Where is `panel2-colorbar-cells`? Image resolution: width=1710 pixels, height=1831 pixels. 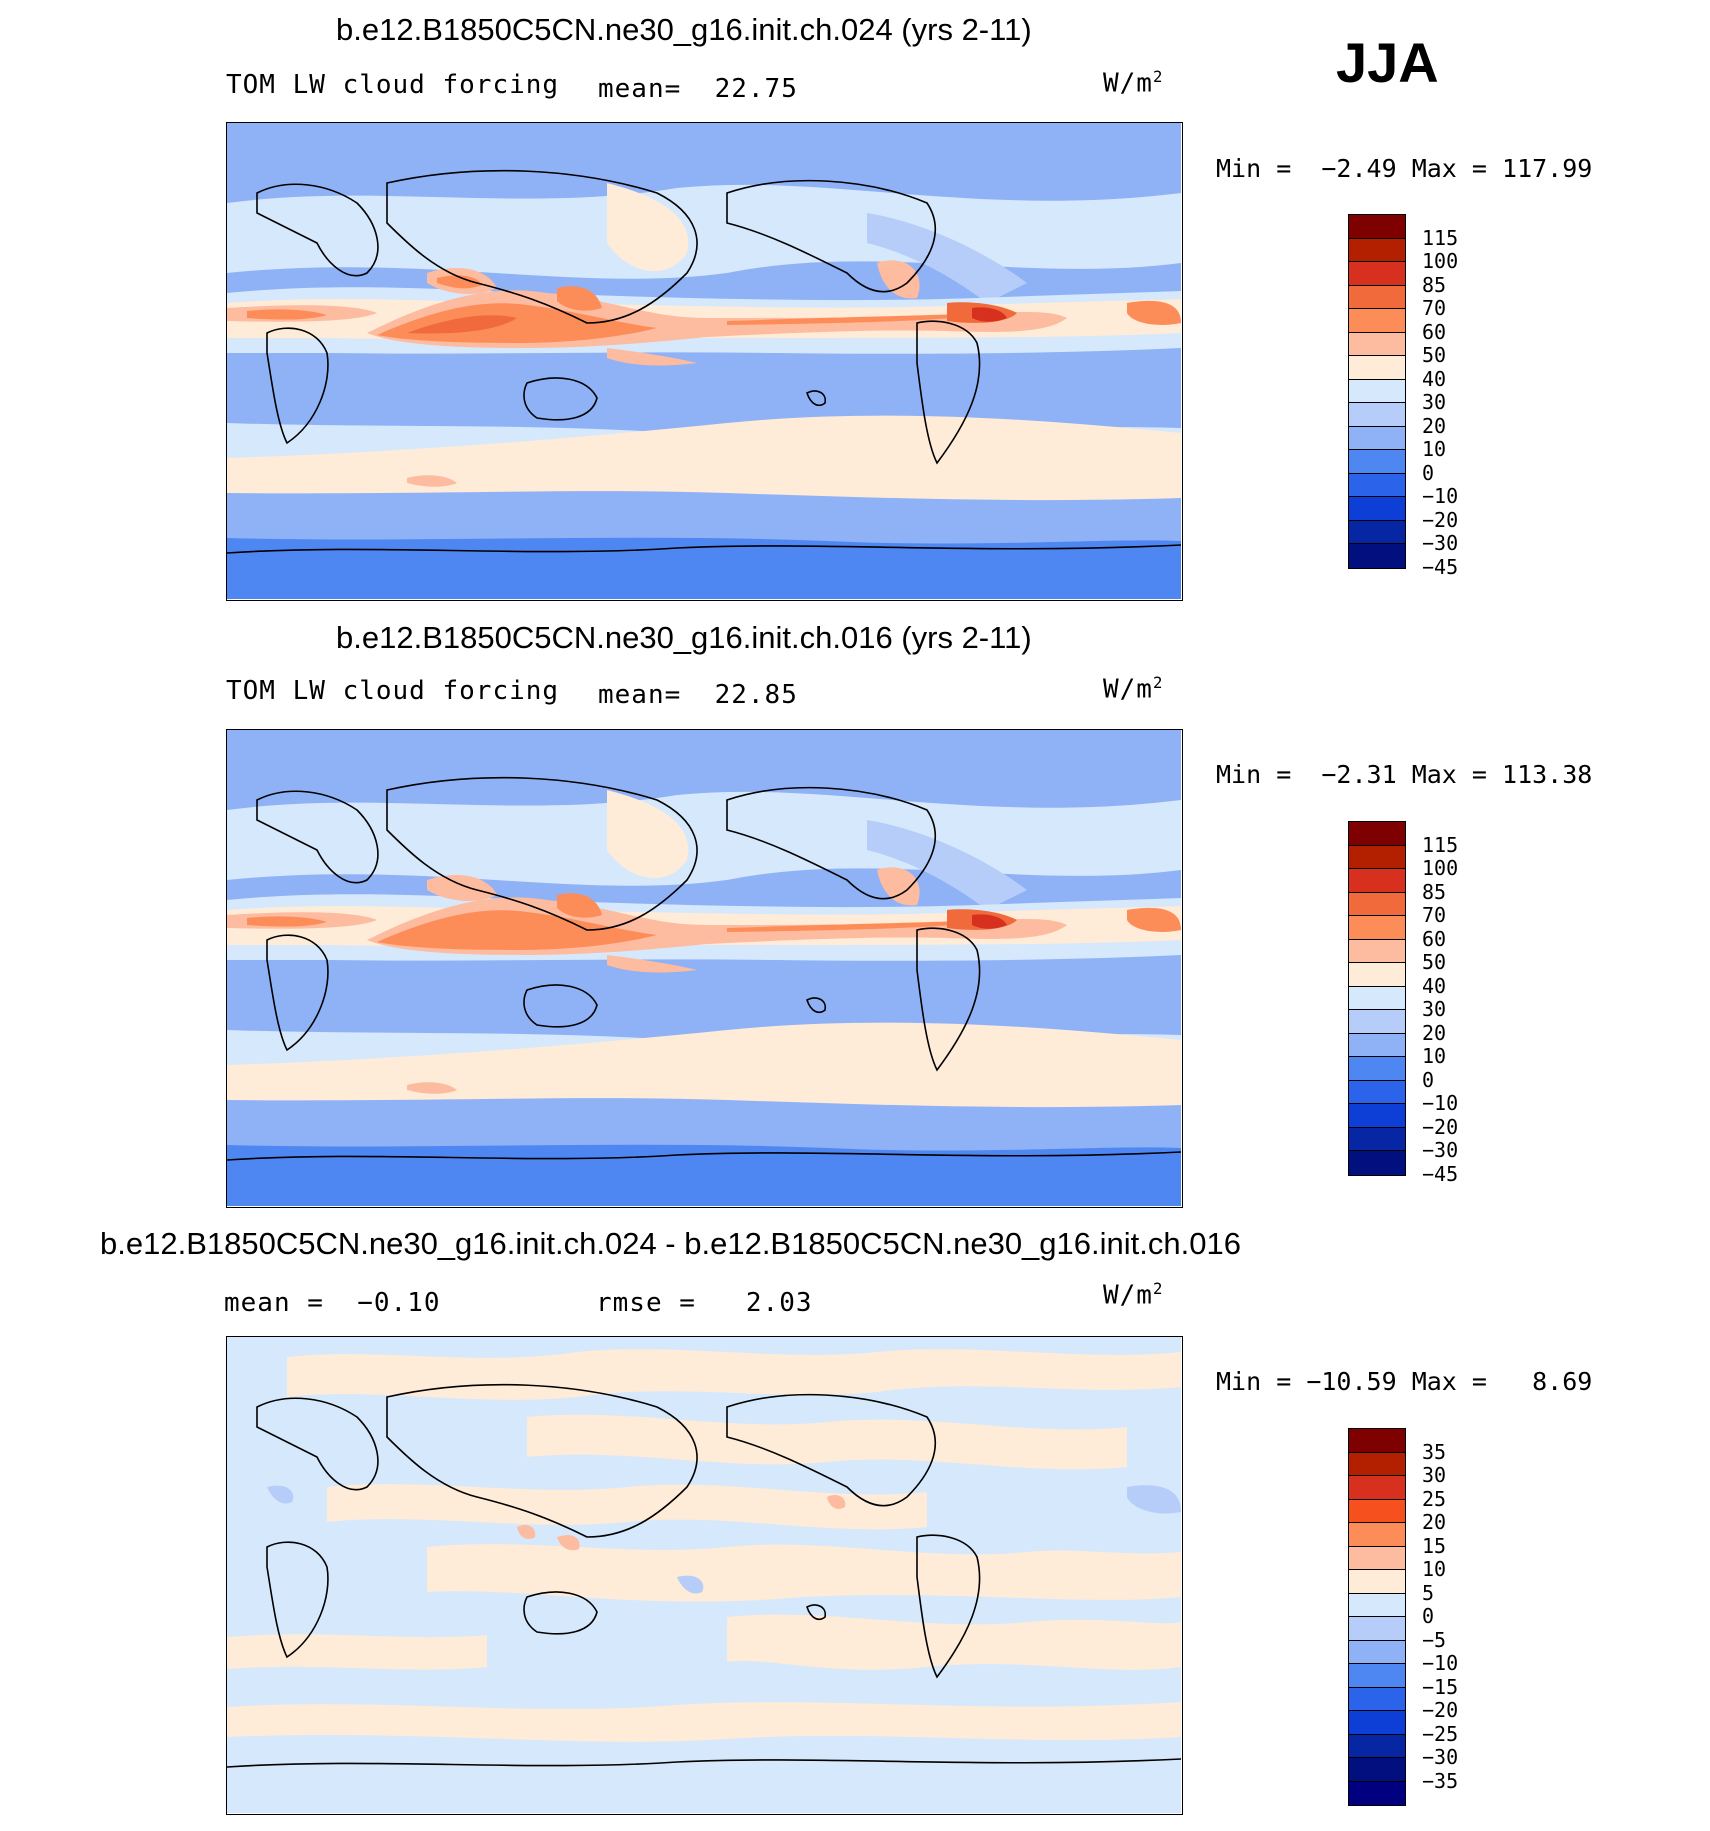
panel2-colorbar-cells is located at coordinates (1377, 998).